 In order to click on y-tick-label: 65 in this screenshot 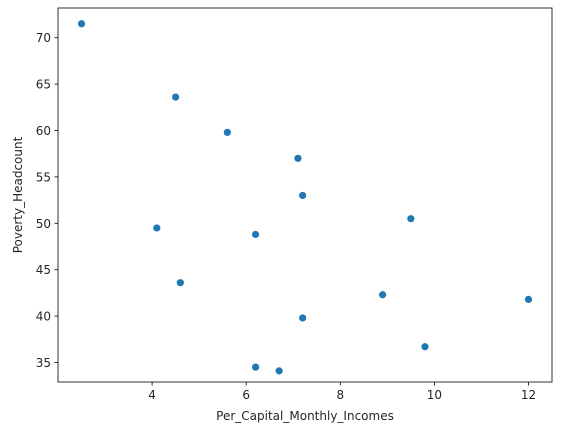, I will do `click(43, 85)`.